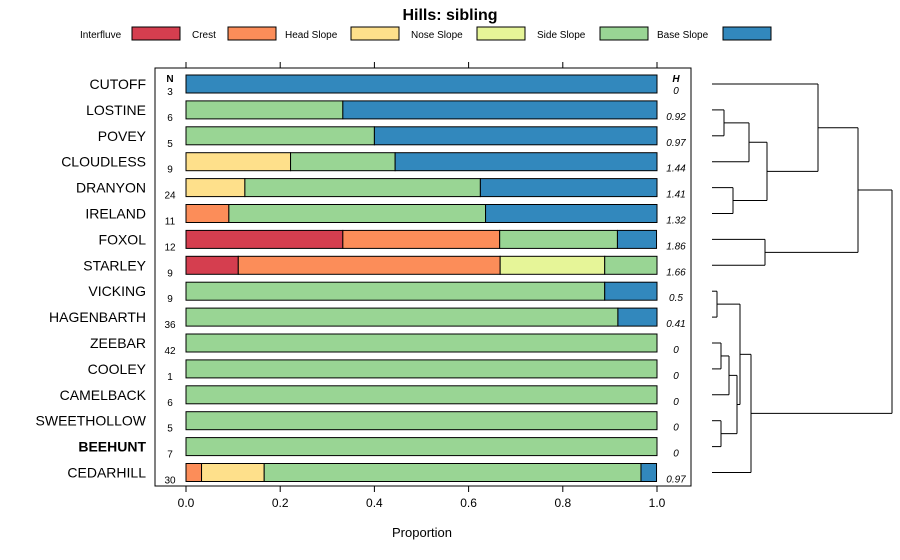 This screenshot has height=560, width=900. I want to click on row-label: HAGENBARTH, so click(97, 317).